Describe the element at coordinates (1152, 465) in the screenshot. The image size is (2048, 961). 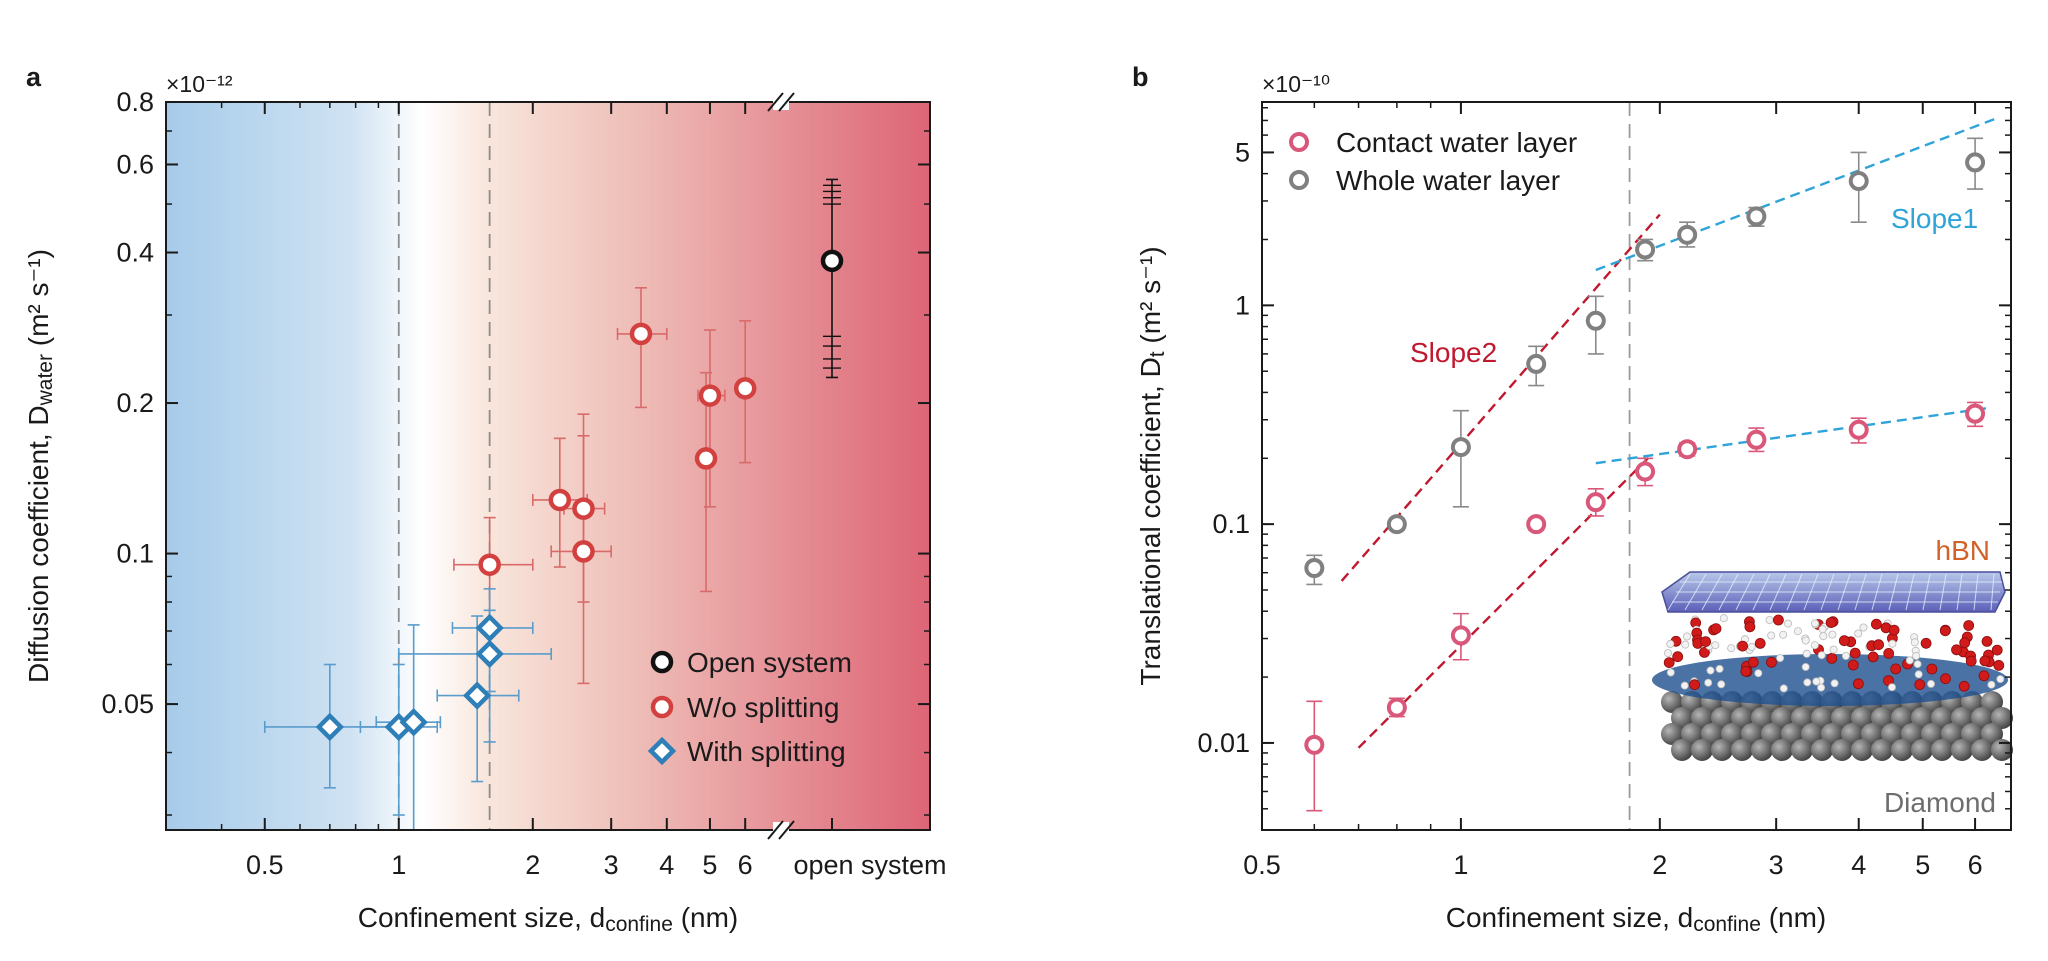
I see `panel-b-y-axis-title: Translational coefficient, Dt (m² s⁻¹)` at that location.